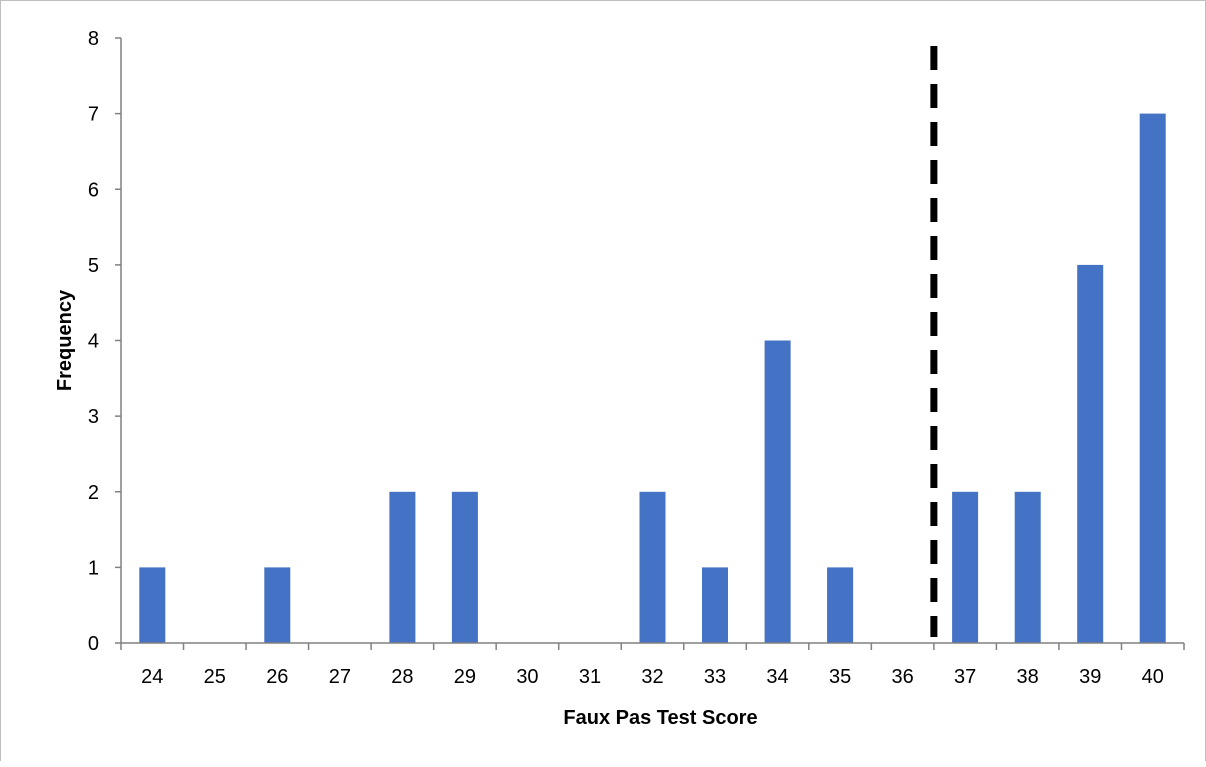 Image resolution: width=1206 pixels, height=767 pixels. I want to click on x-tick-label: 29, so click(465, 677).